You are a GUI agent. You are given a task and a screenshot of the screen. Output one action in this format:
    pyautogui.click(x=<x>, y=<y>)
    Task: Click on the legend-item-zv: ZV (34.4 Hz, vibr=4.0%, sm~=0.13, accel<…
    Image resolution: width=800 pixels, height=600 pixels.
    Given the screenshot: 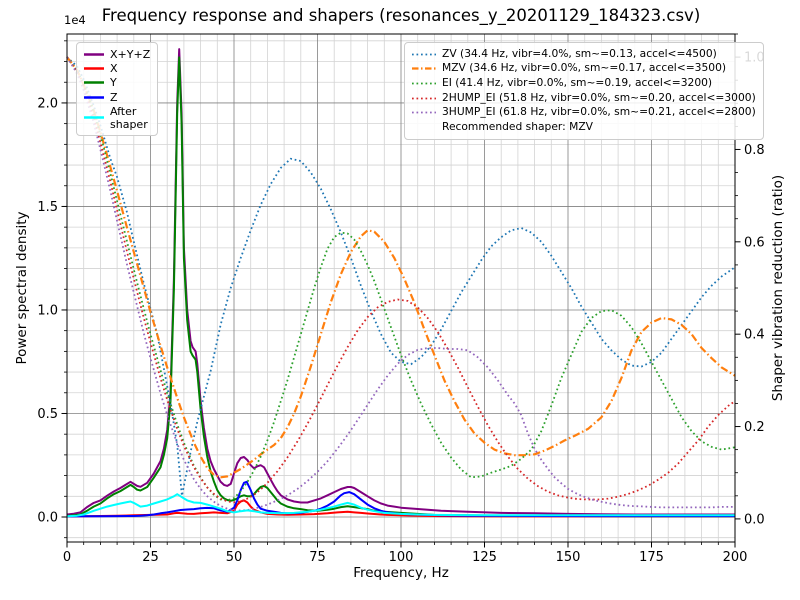 What is the action you would take?
    pyautogui.click(x=583, y=54)
    